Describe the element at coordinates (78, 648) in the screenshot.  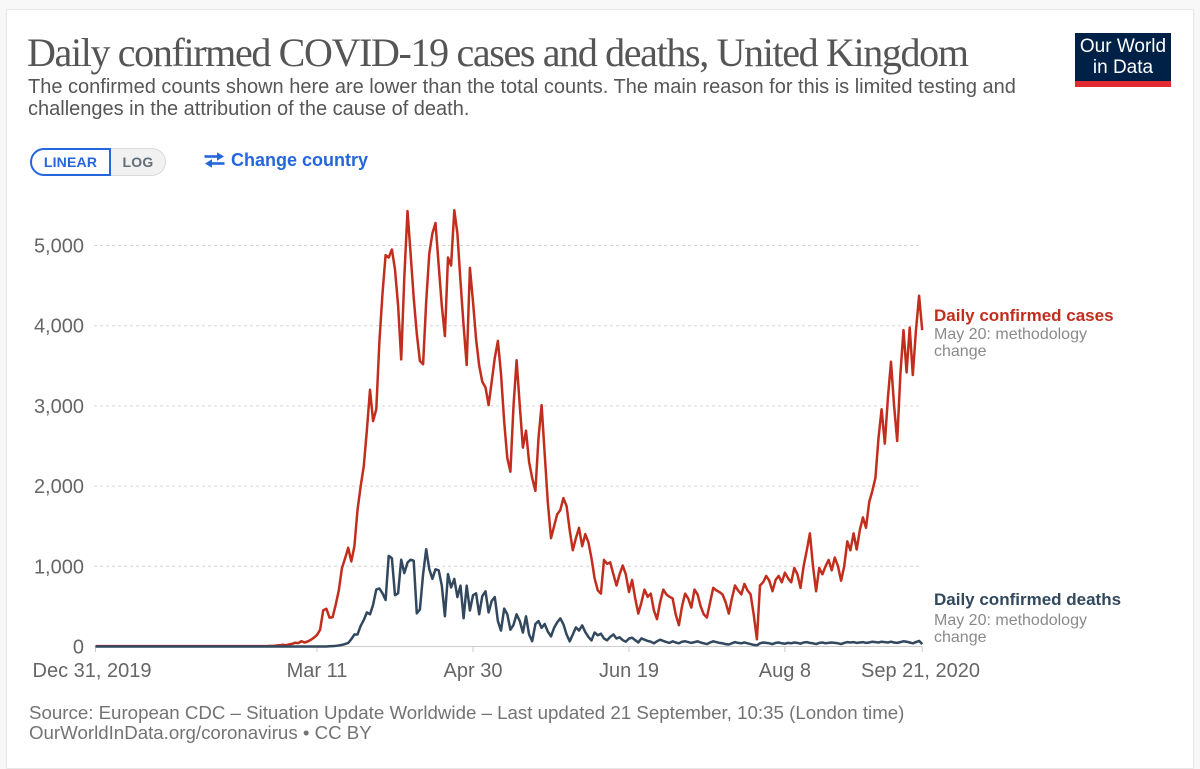
I see `svg-text: 0` at that location.